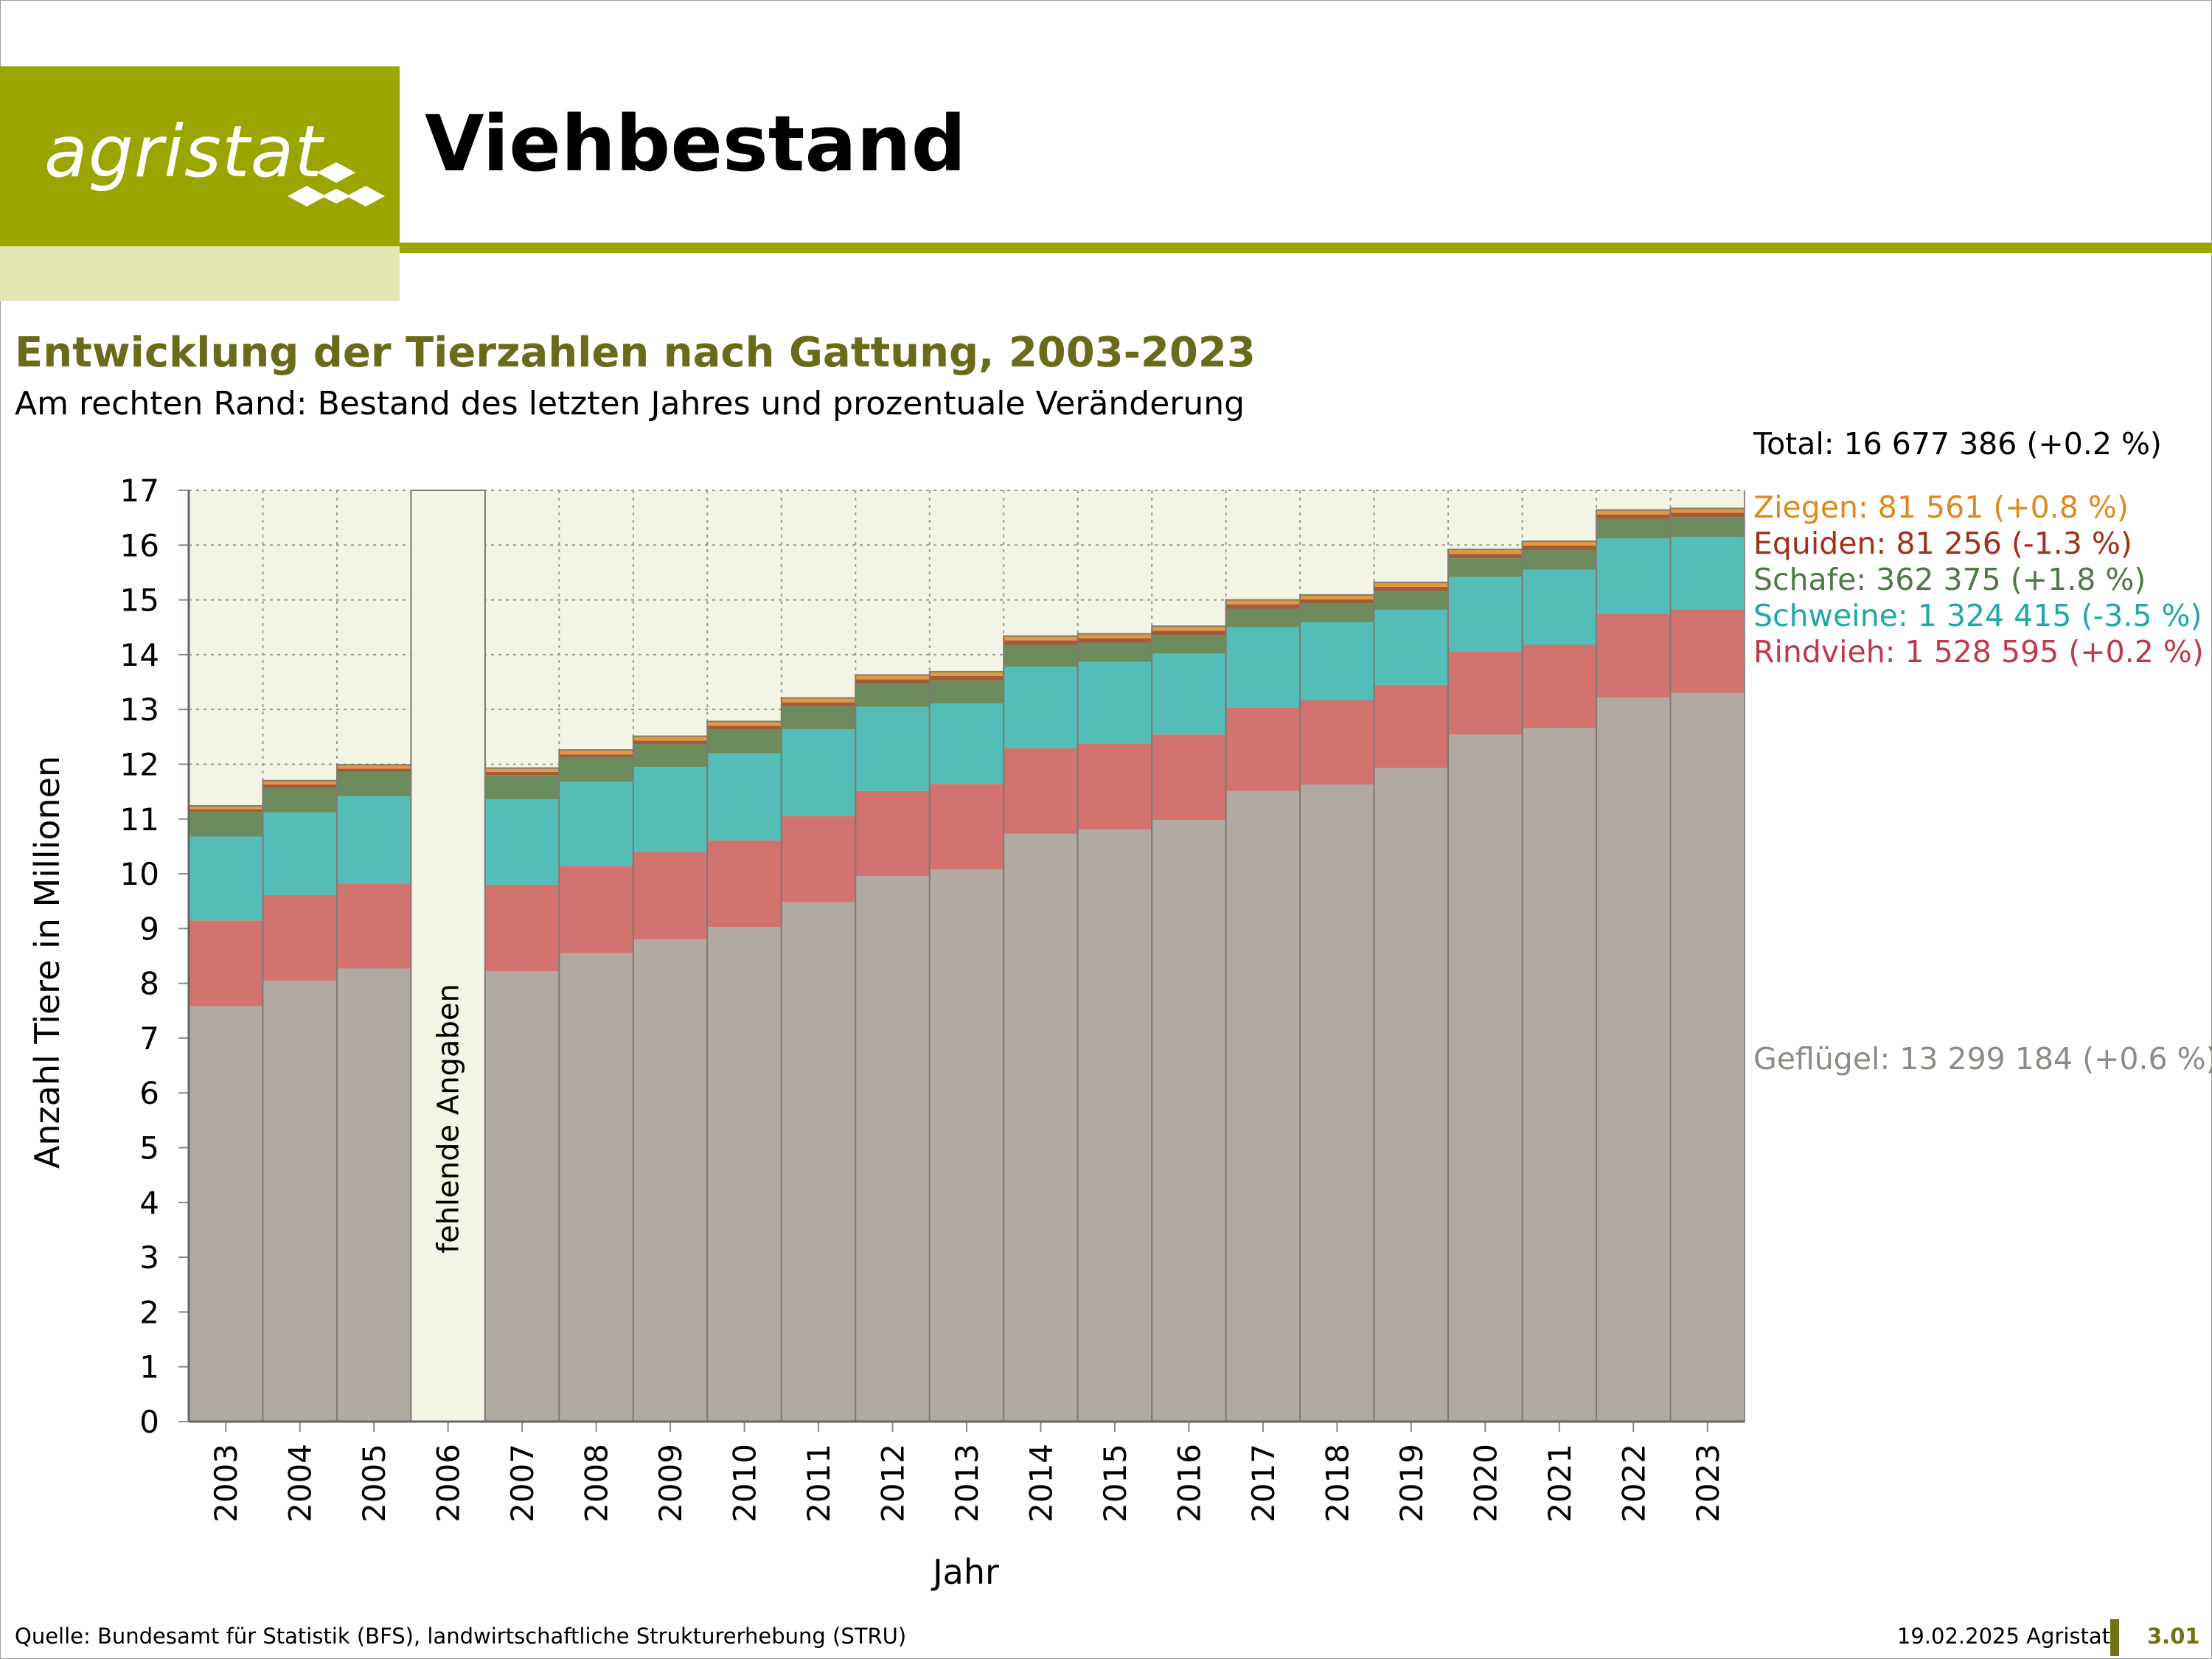 Image resolution: width=2212 pixels, height=1659 pixels. Describe the element at coordinates (1041, 1483) in the screenshot. I see `x-tick-label: 2014` at that location.